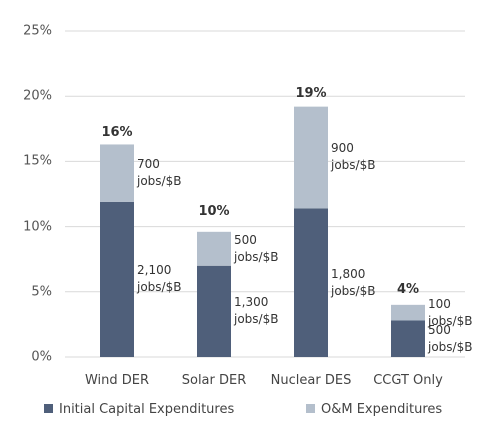 The width and height of the screenshot is (499, 434). Describe the element at coordinates (37, 161) in the screenshot. I see `y-tick-label: 15%` at that location.